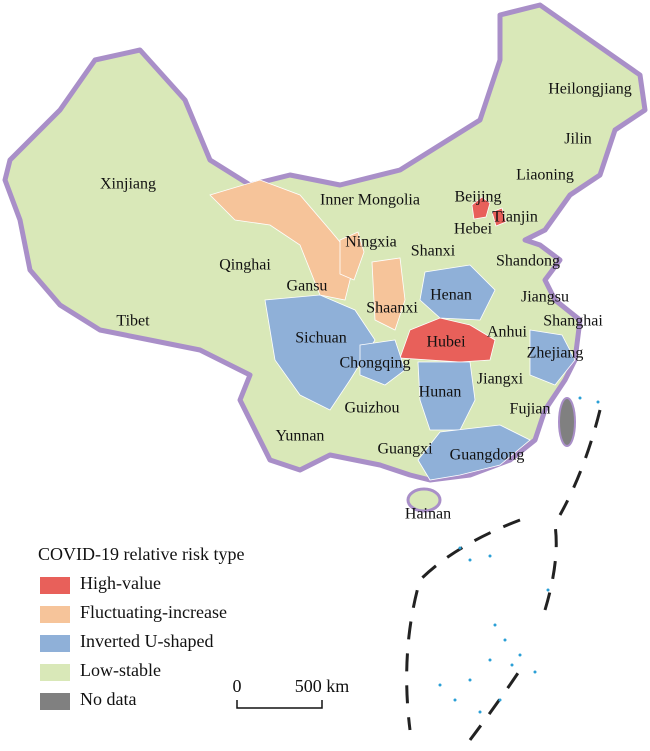 This screenshot has height=751, width=650. What do you see at coordinates (528, 261) in the screenshot?
I see `region-label: Shandong` at bounding box center [528, 261].